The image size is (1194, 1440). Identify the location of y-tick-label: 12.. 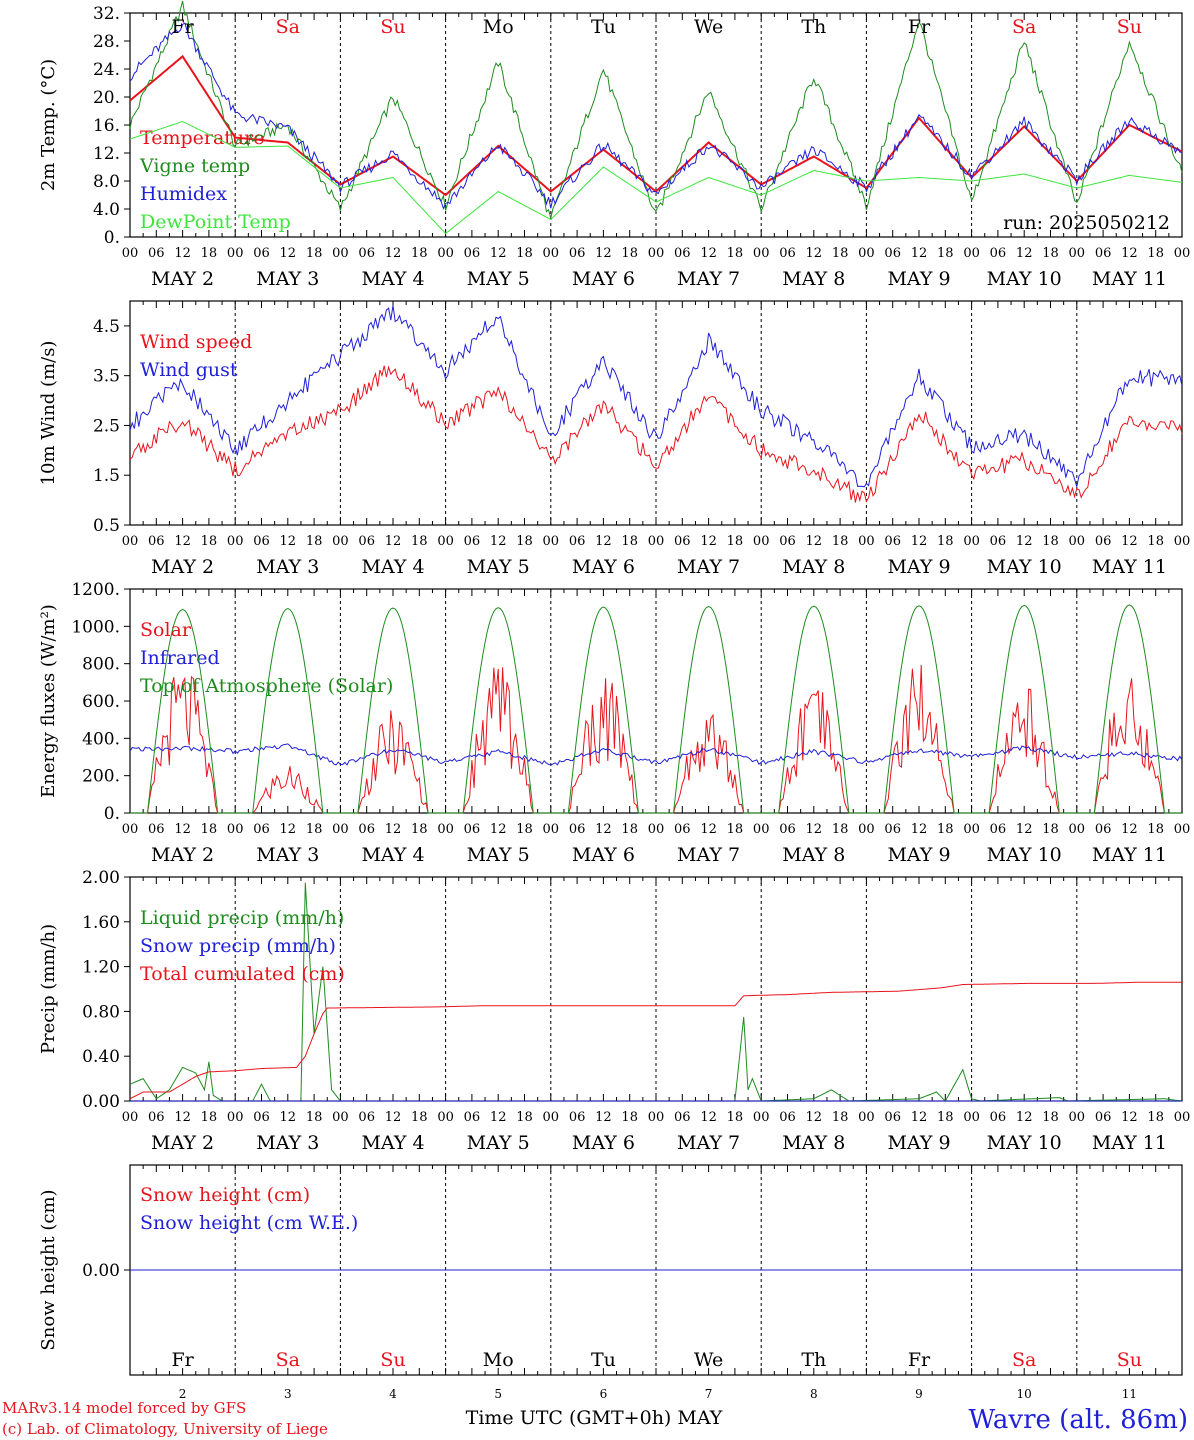
(106, 154).